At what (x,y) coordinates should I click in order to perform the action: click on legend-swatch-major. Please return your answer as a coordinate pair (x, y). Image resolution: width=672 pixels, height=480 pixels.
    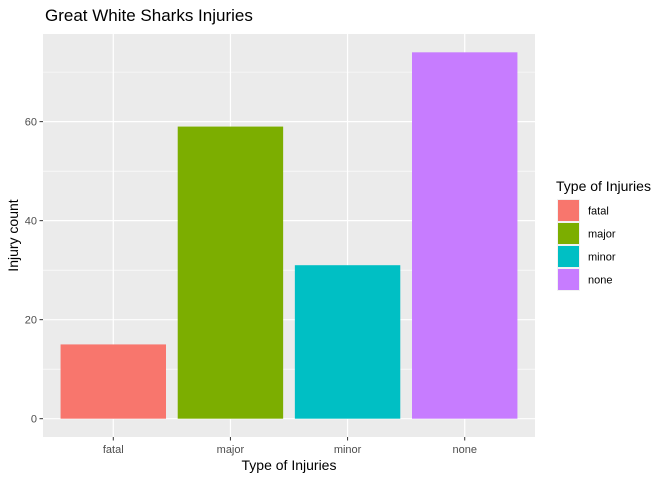
    Looking at the image, I should click on (568, 233).